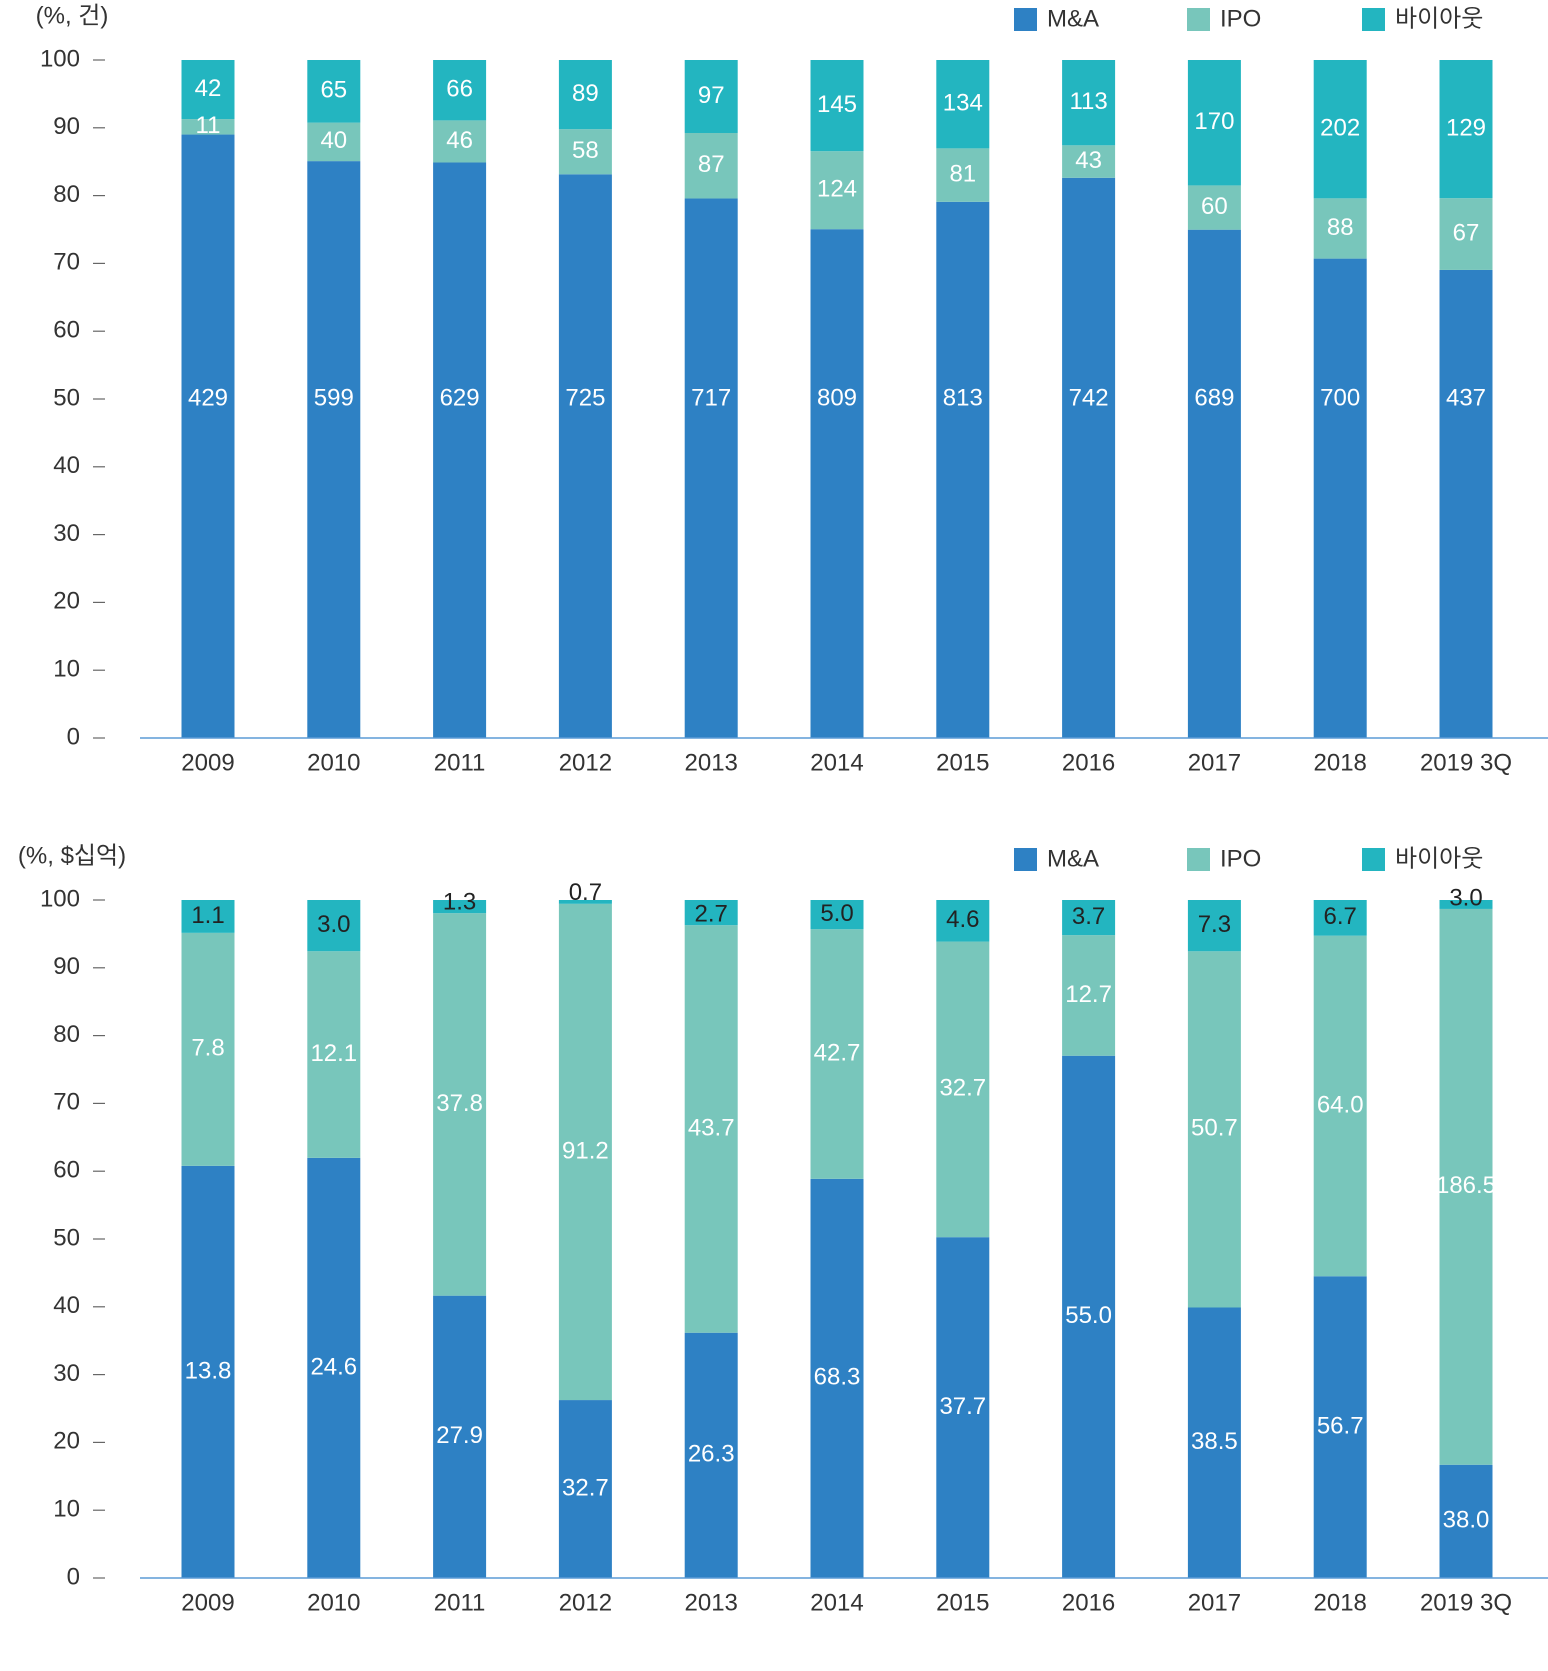 This screenshot has height=1671, width=1548. I want to click on data-label-buyout: 2.7, so click(711, 914).